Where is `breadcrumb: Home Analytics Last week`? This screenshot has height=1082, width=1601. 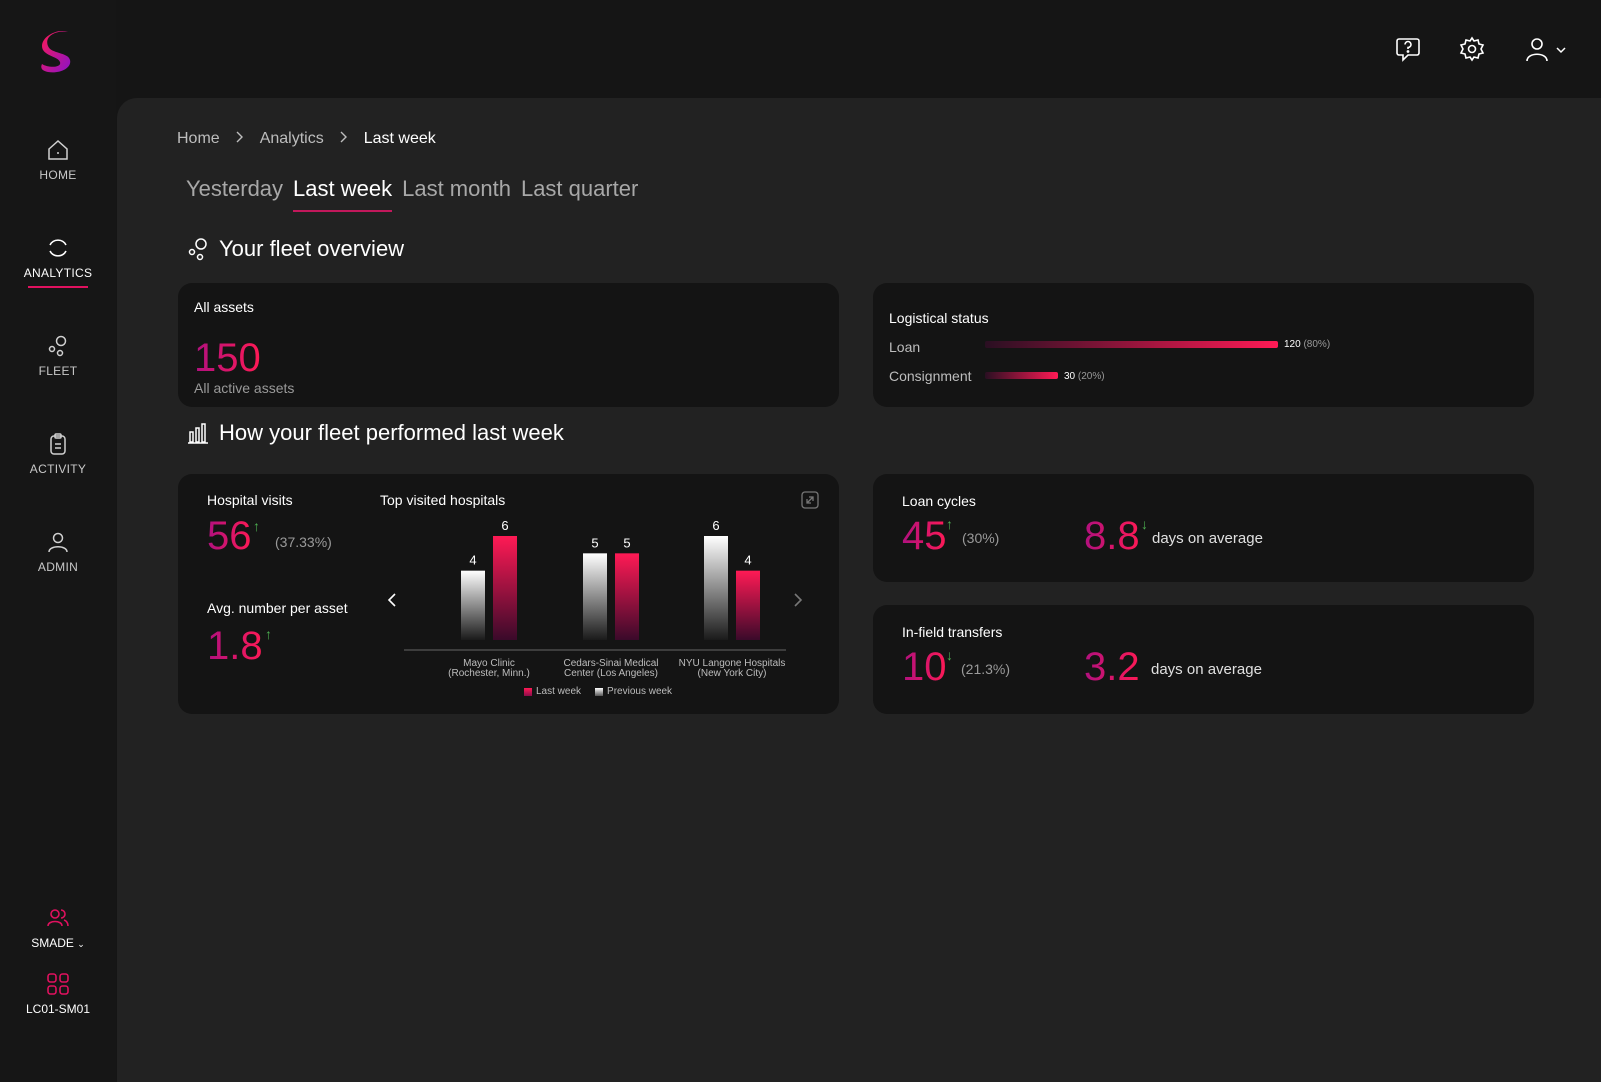
breadcrumb: Home Analytics Last week is located at coordinates (306, 139).